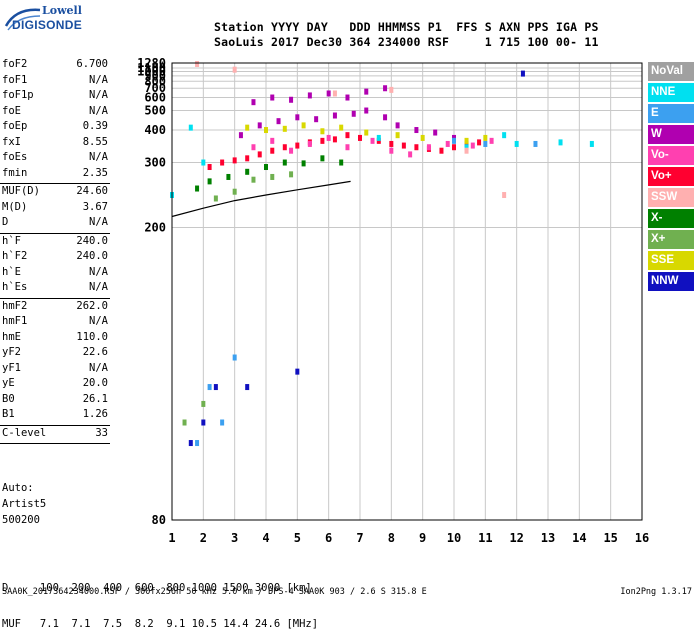 This screenshot has height=642, width=700. I want to click on param-row: fxI 8.55, so click(55, 144).